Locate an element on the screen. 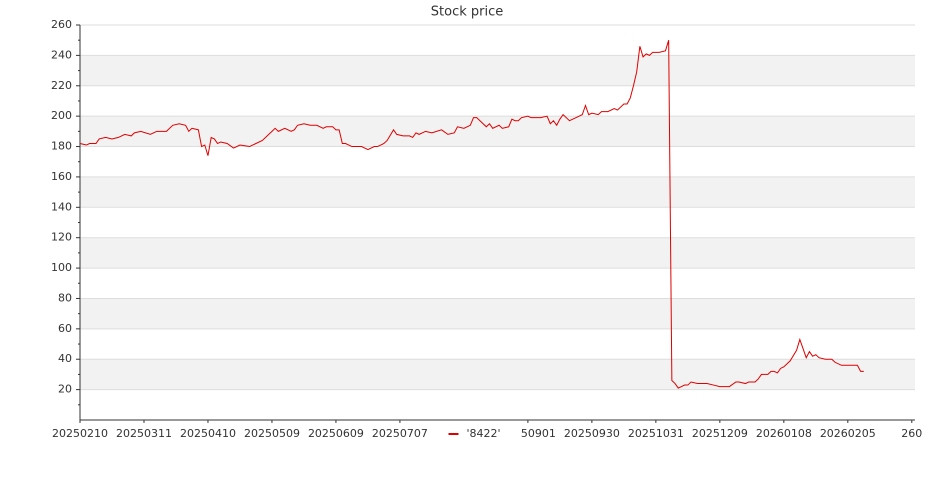  y-tick-label: 260 is located at coordinates (61, 24).